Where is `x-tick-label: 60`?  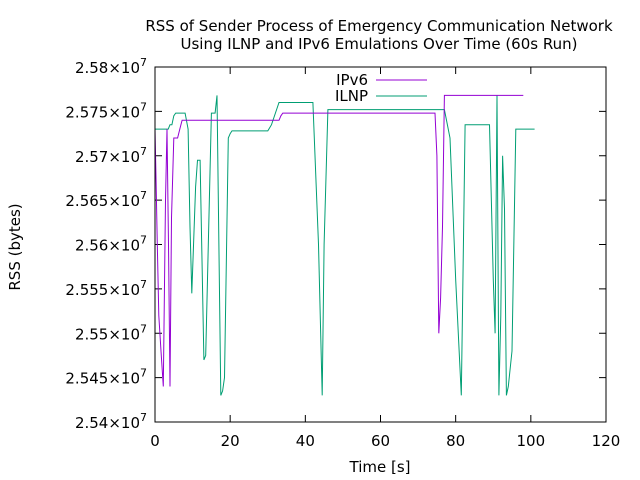
x-tick-label: 60 is located at coordinates (380, 441).